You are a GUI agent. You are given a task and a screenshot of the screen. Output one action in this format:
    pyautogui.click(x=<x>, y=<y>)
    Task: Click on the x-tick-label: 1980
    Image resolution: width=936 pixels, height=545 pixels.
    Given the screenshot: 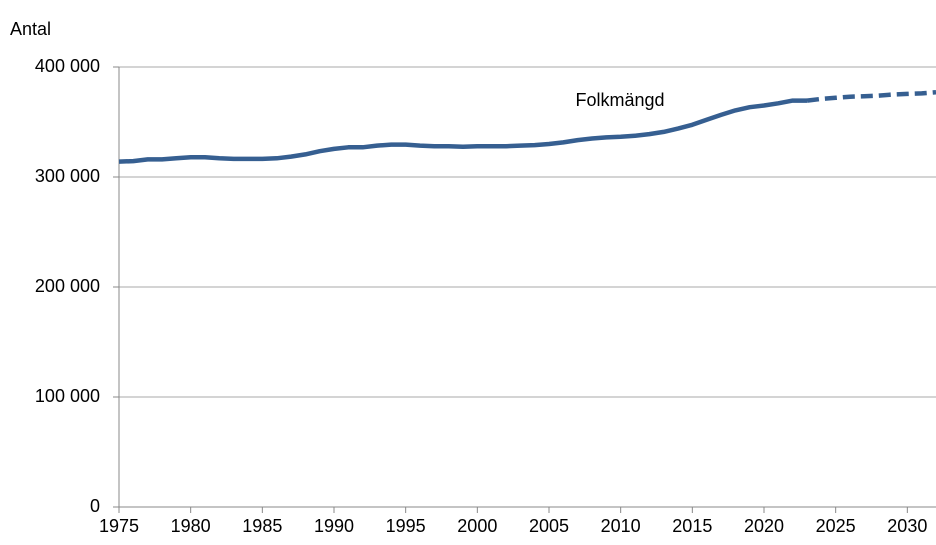 What is the action you would take?
    pyautogui.click(x=191, y=526)
    